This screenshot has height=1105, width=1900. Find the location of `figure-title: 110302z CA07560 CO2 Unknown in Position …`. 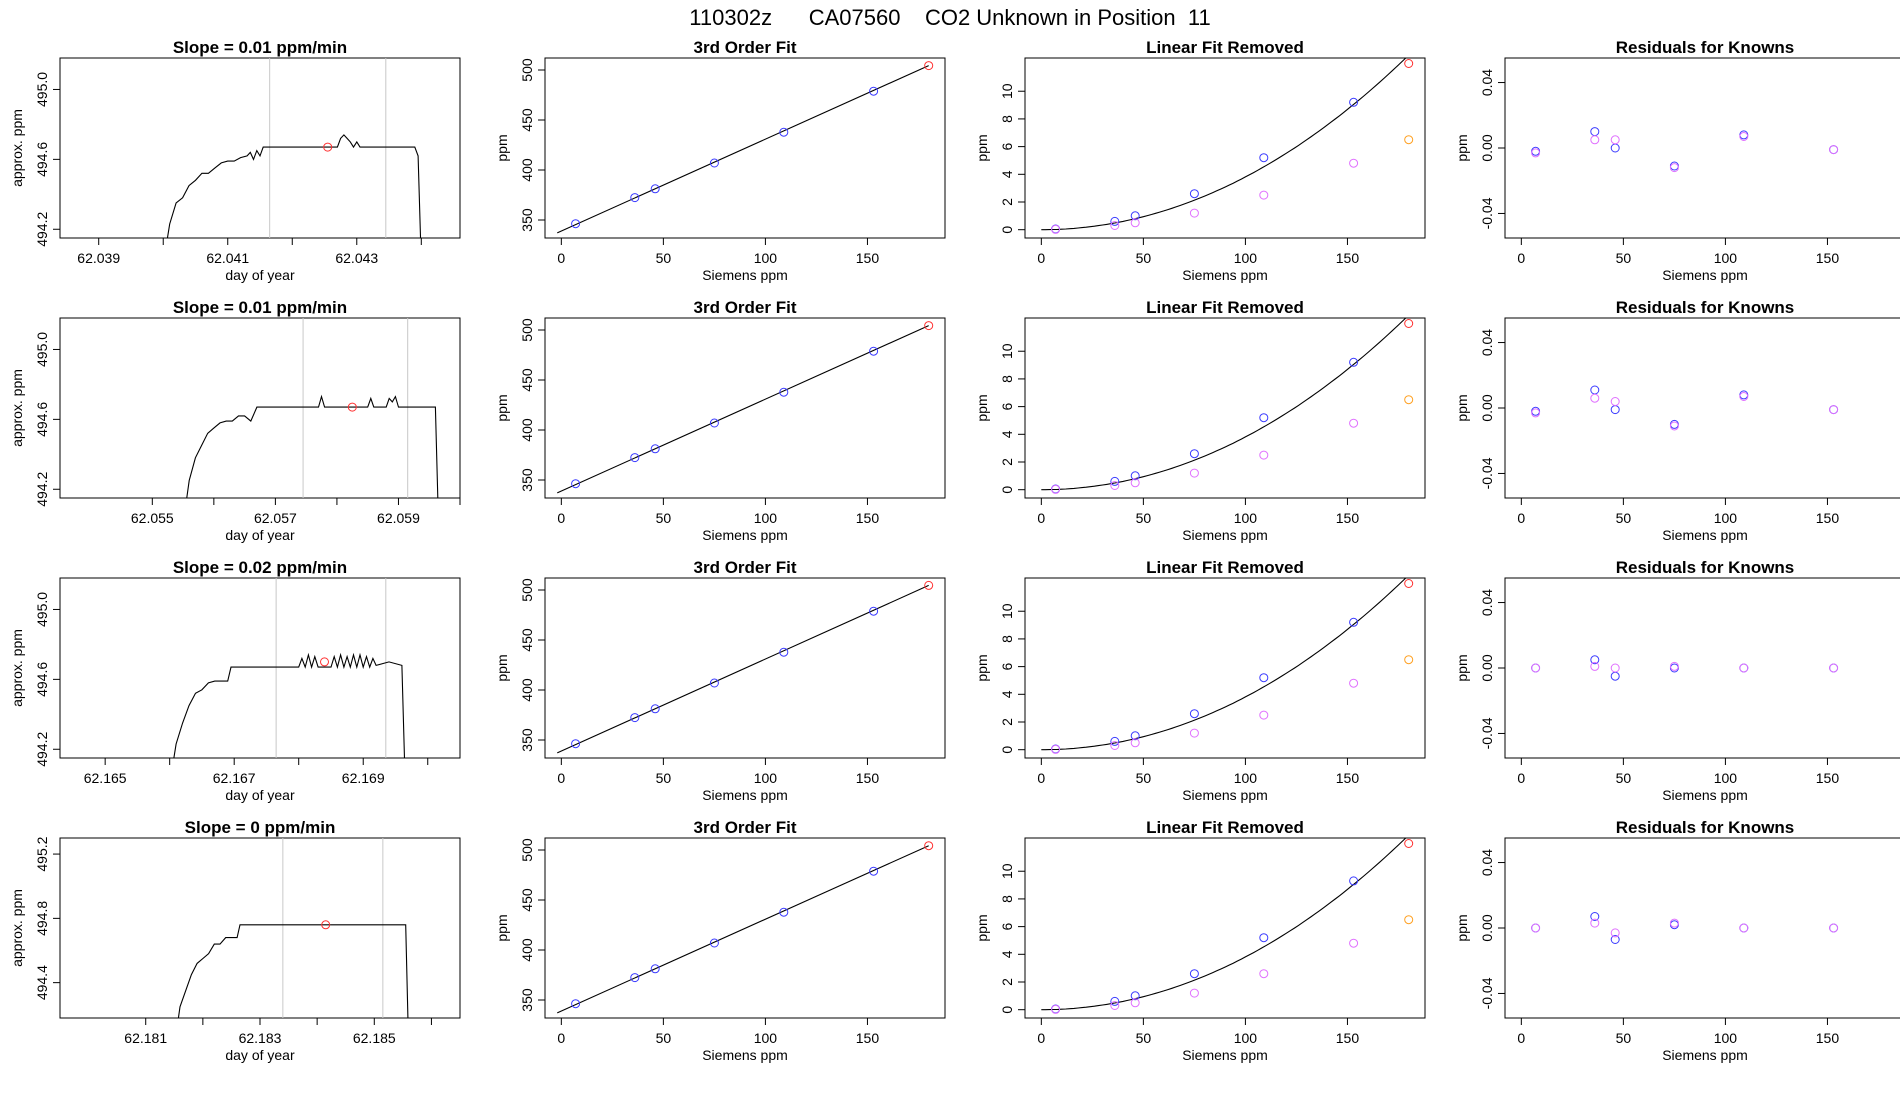

figure-title: 110302z CA07560 CO2 Unknown in Position … is located at coordinates (949, 17).